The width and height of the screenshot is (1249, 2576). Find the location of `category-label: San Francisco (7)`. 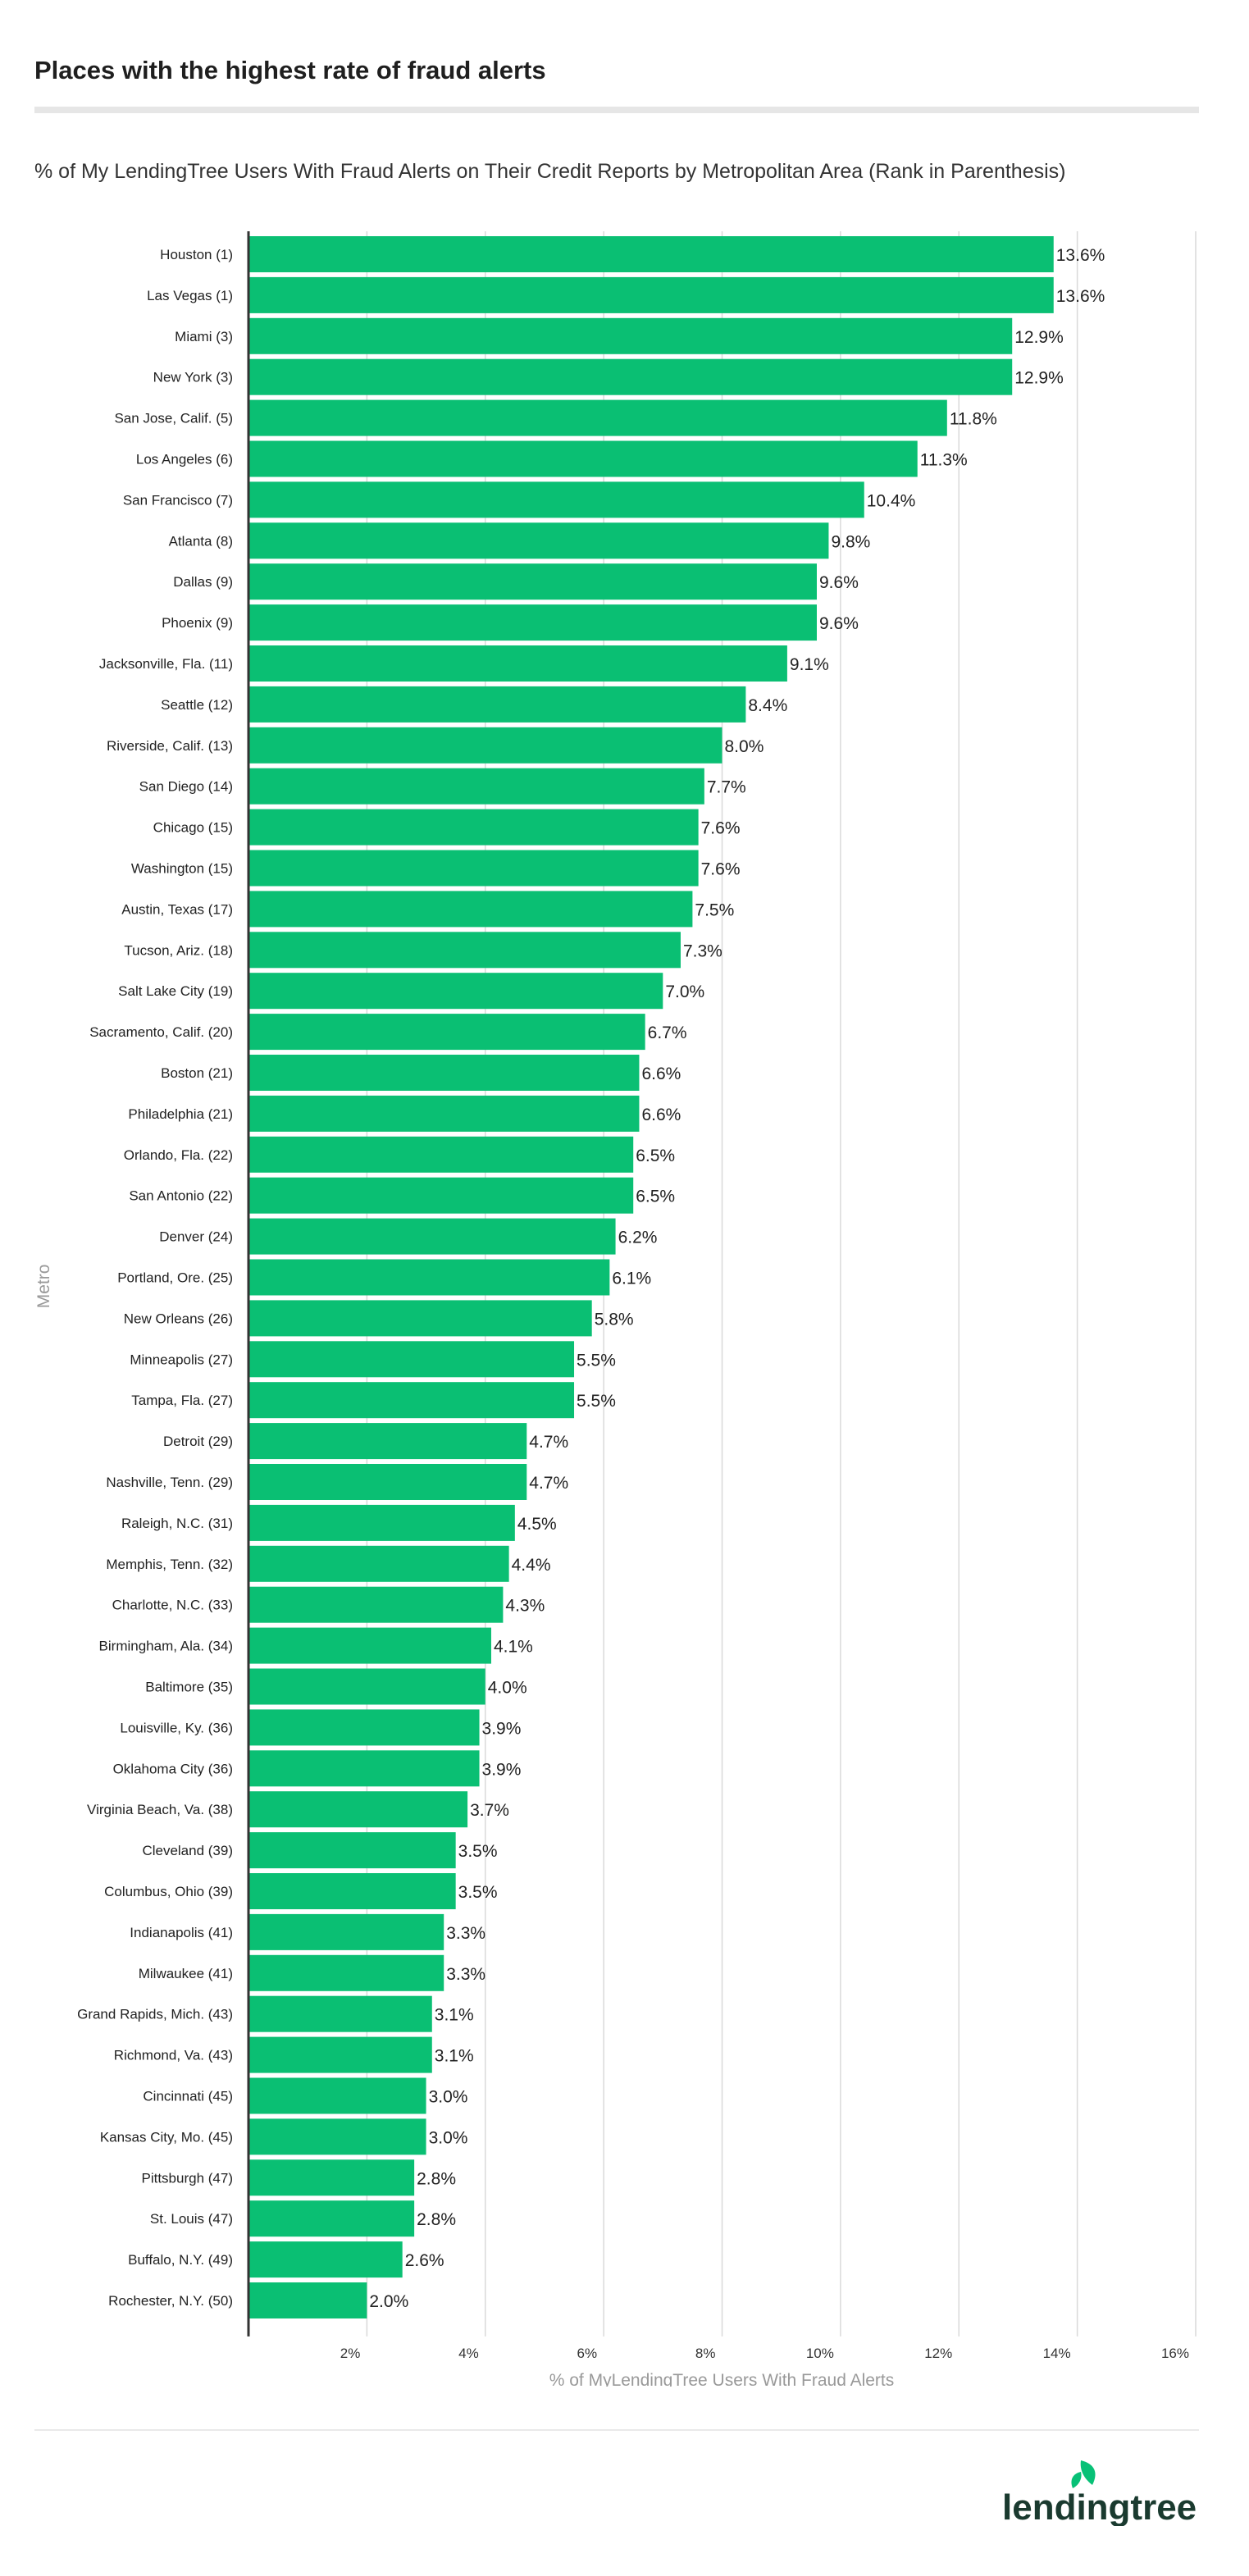

category-label: San Francisco (7) is located at coordinates (178, 500).